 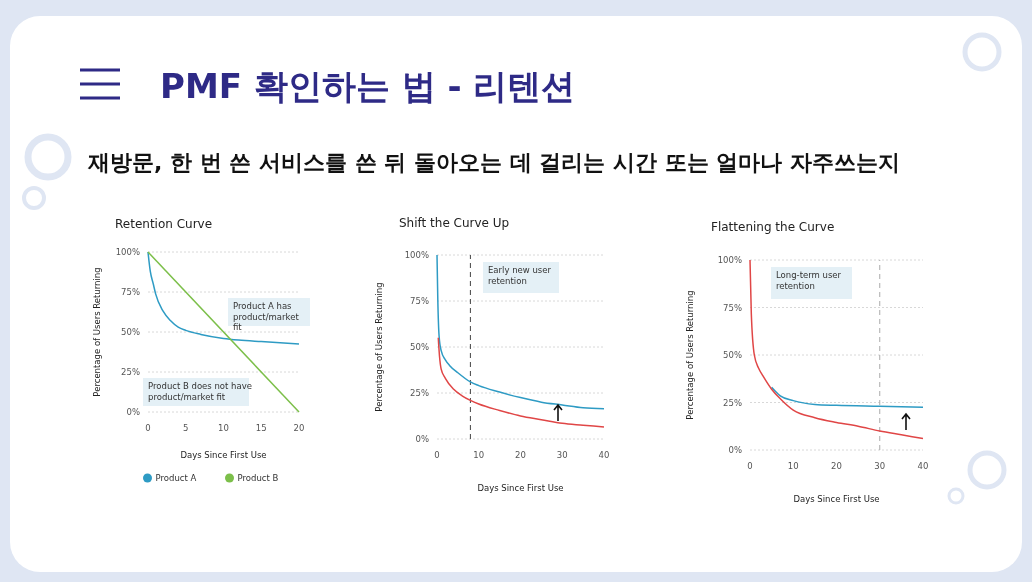 What do you see at coordinates (186, 428) in the screenshot?
I see `x-tick-label: 5` at bounding box center [186, 428].